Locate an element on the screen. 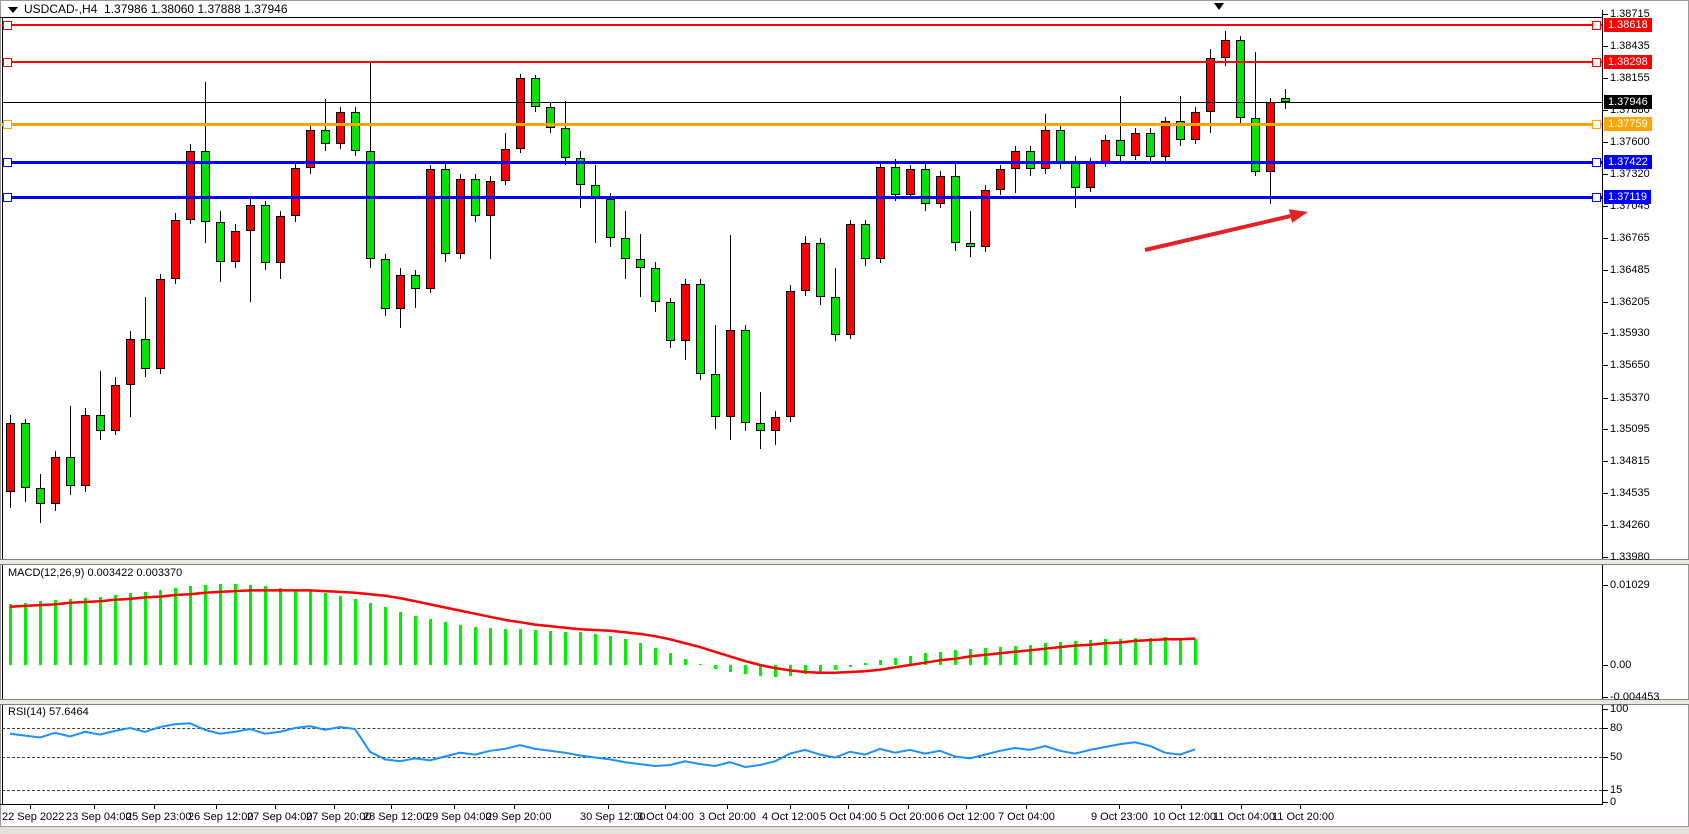  chart-dropdown-icon is located at coordinates (13, 9).